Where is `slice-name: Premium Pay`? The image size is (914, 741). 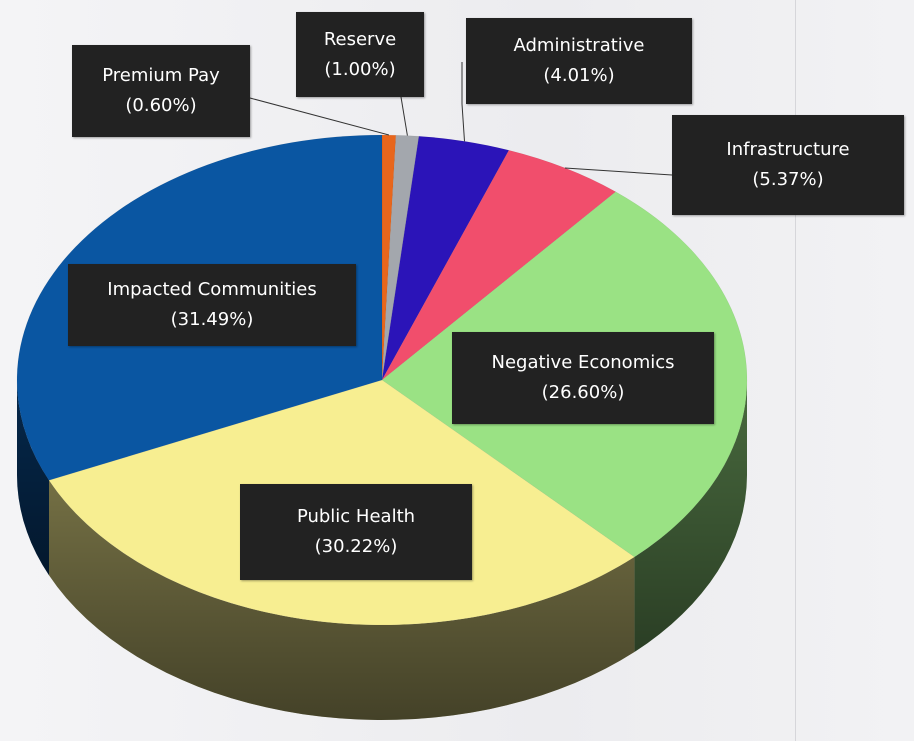
slice-name: Premium Pay is located at coordinates (161, 75).